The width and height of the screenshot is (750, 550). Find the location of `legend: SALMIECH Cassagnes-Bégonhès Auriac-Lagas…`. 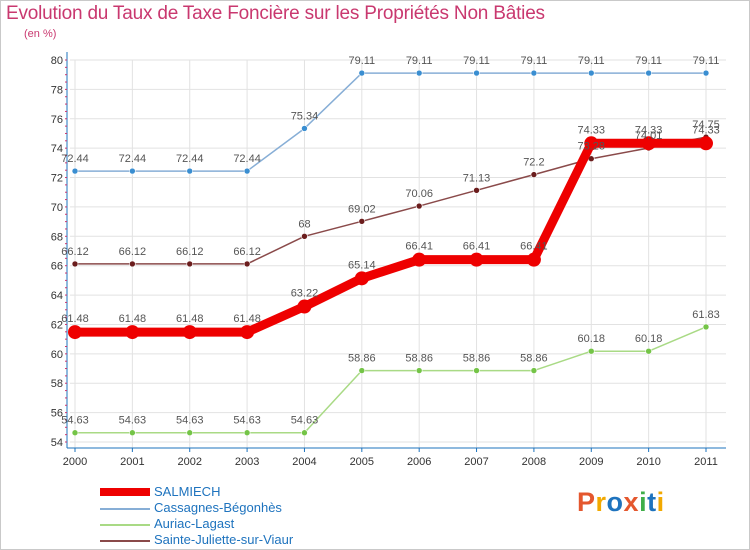

legend: SALMIECH Cassagnes-Bégonhès Auriac-Lagas… is located at coordinates (230, 516).